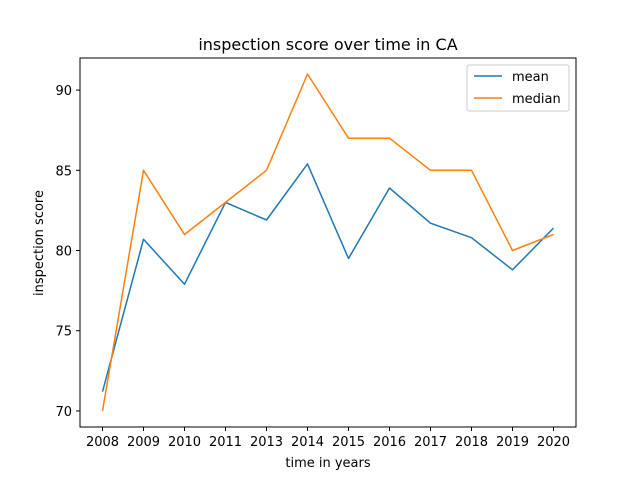 This screenshot has height=480, width=640. What do you see at coordinates (518, 88) in the screenshot?
I see `legend: mean median` at bounding box center [518, 88].